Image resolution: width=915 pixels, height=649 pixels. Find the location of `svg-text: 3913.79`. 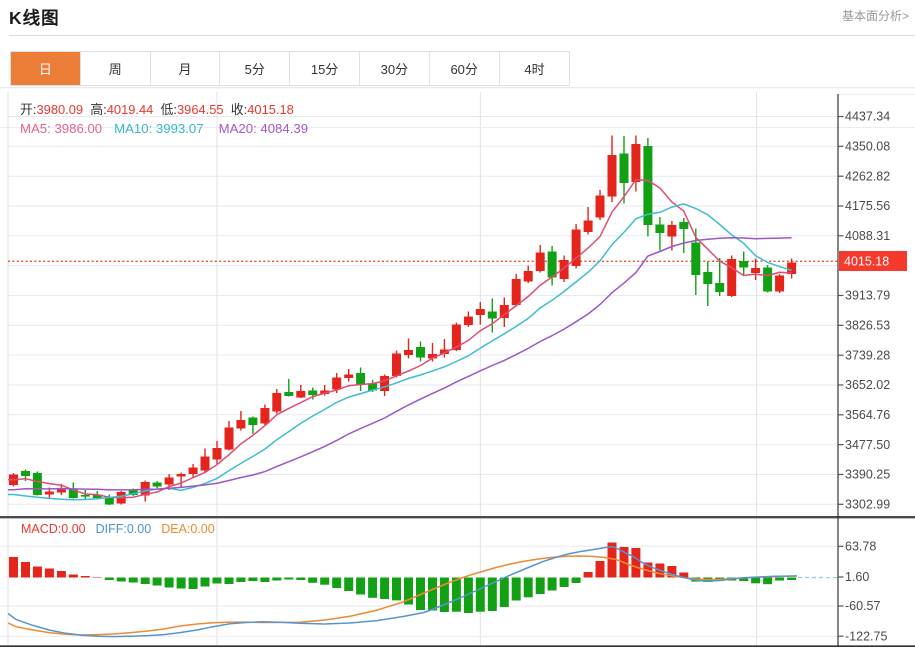

svg-text: 3913.79 is located at coordinates (867, 296).